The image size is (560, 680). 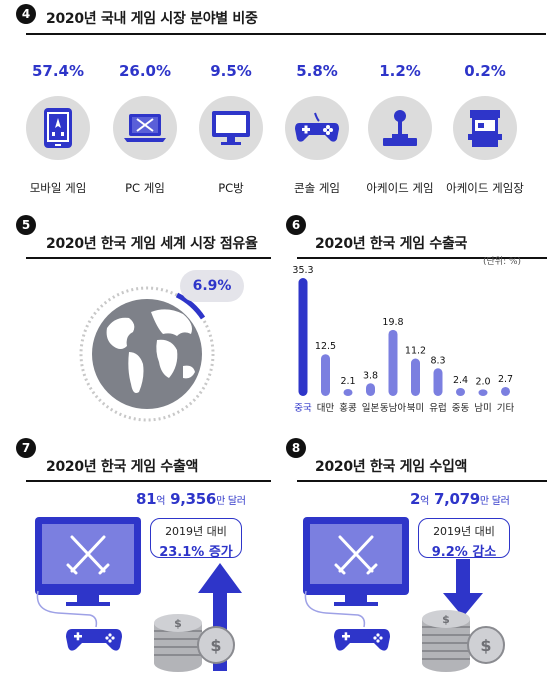 I want to click on category-pct: 57.4%, so click(x=58, y=71).